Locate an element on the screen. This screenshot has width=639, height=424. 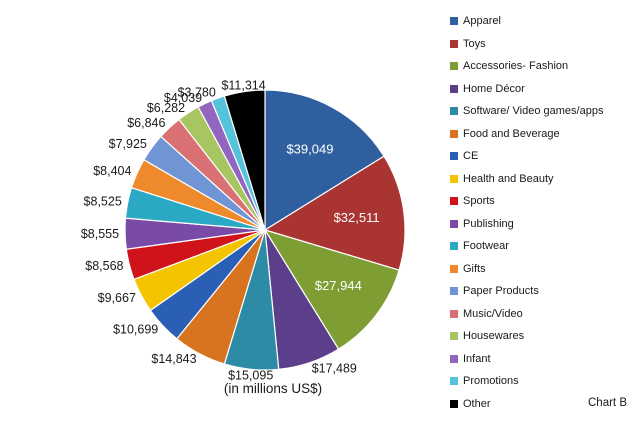
data-label-sports: $8,568 is located at coordinates (104, 266).